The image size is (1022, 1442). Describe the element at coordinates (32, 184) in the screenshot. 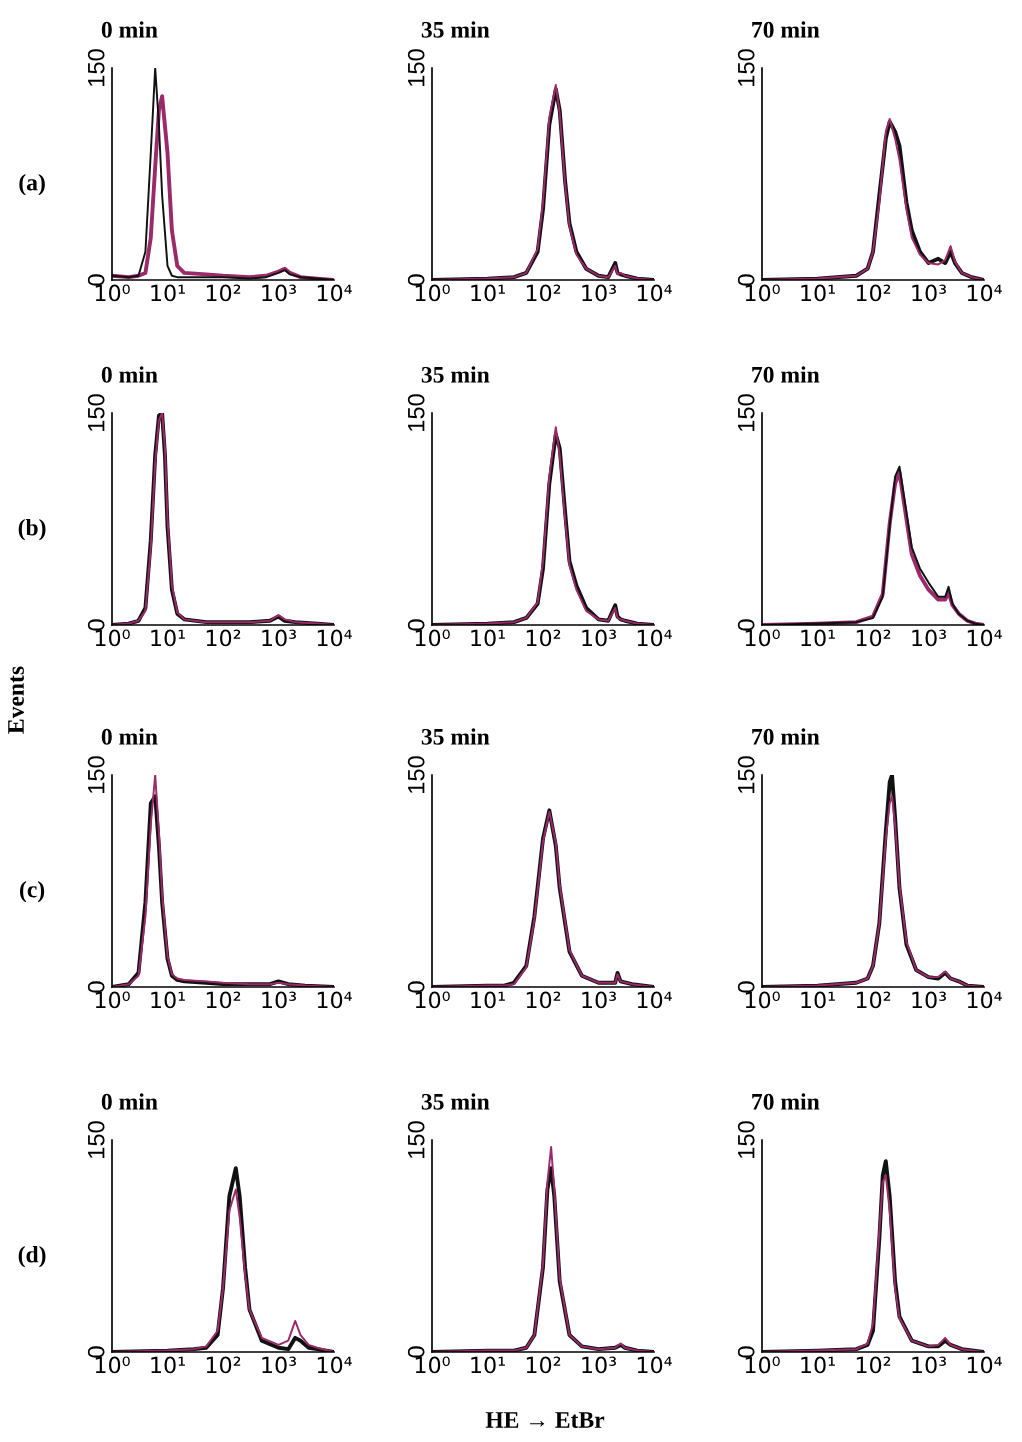

I see `text: (a)` at that location.